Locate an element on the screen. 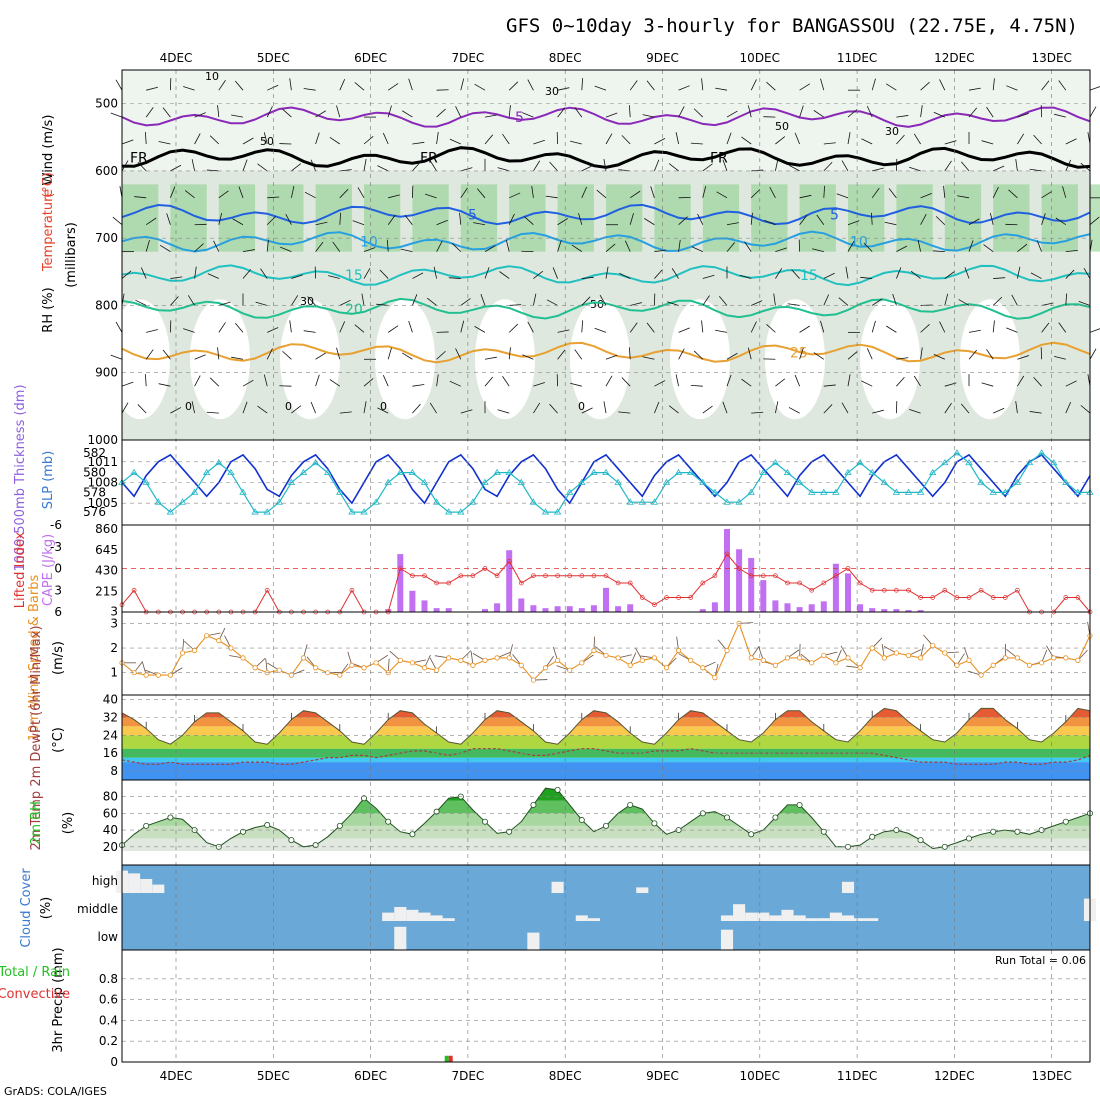  wind10-unit: (m/s) is located at coordinates (58, 658).